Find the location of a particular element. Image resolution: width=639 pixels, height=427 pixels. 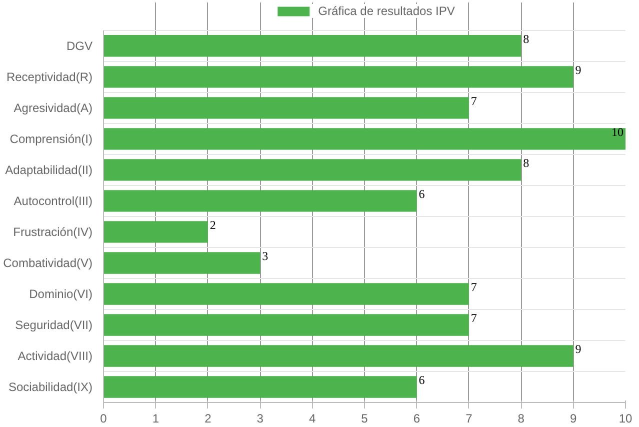

data-label: 3 is located at coordinates (265, 255).